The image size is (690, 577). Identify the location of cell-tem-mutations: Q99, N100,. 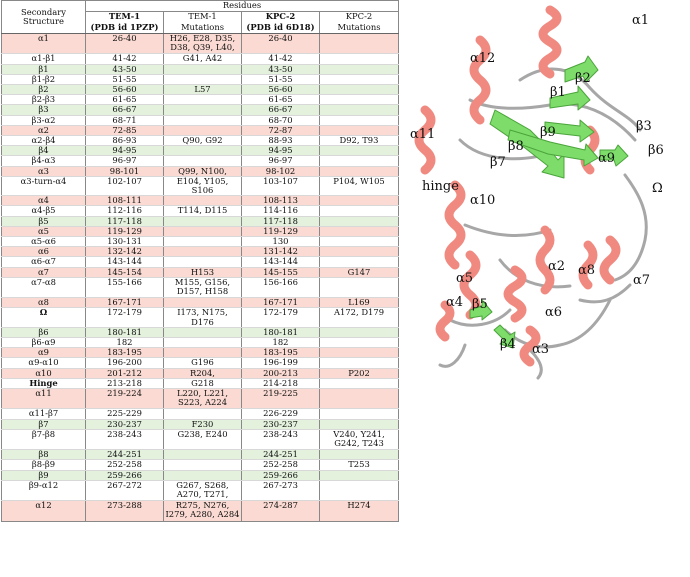
(202, 171).